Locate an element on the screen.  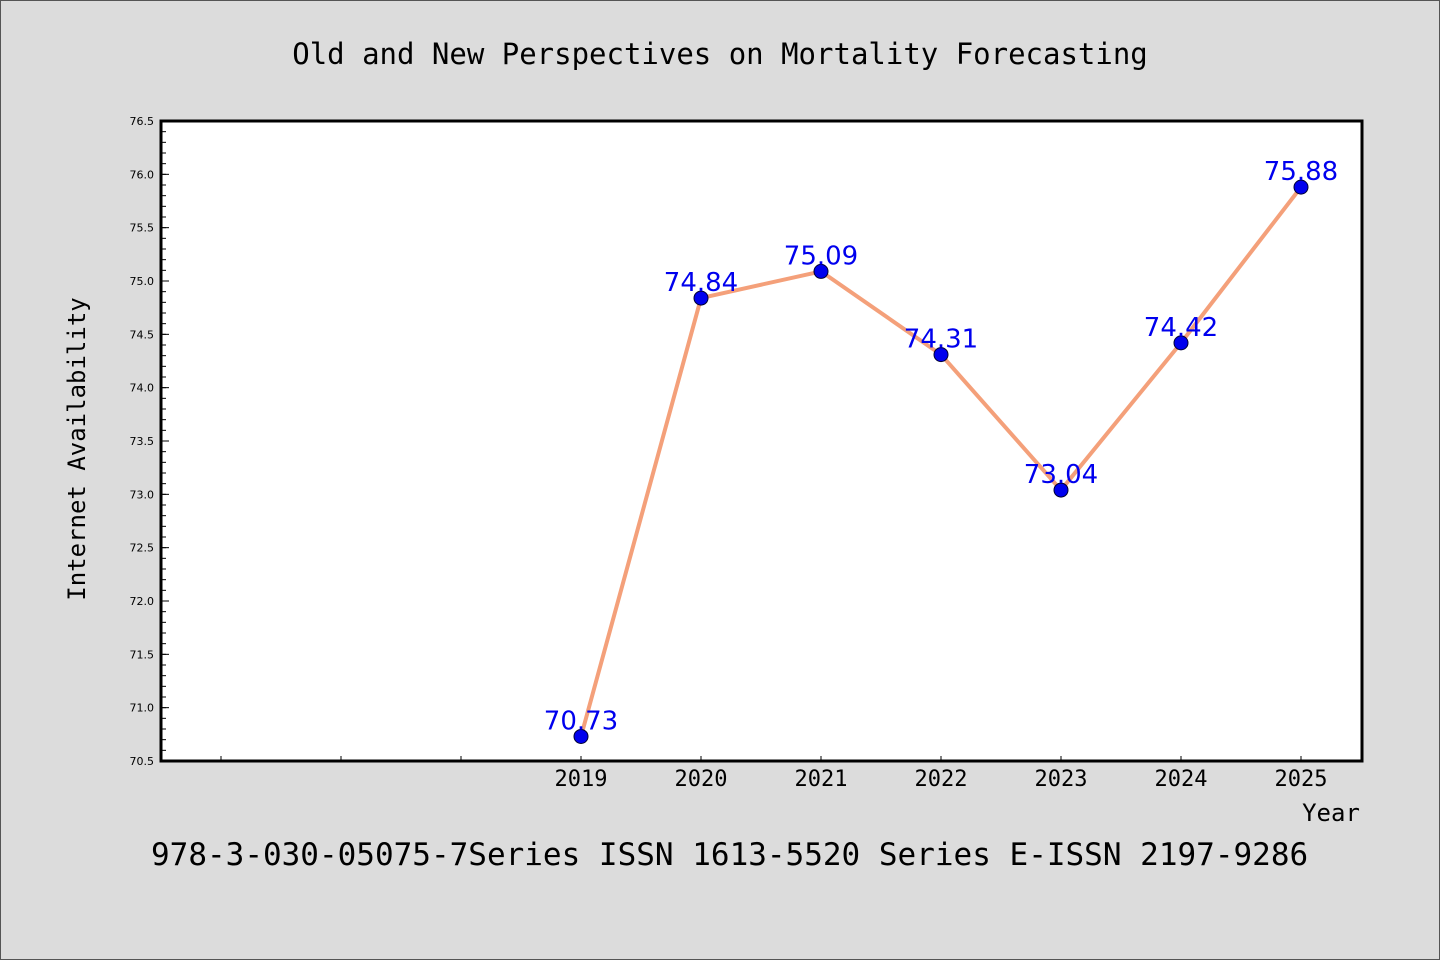
y-tick-label: 70.5 is located at coordinates (142, 761).